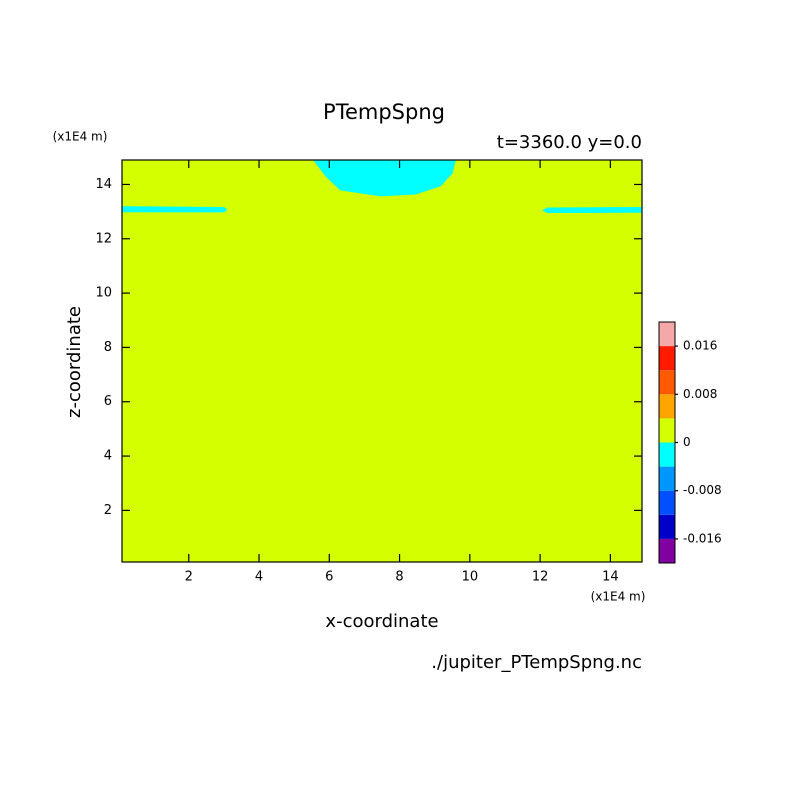 This screenshot has height=804, width=804. I want to click on x-tick-label: 6, so click(329, 577).